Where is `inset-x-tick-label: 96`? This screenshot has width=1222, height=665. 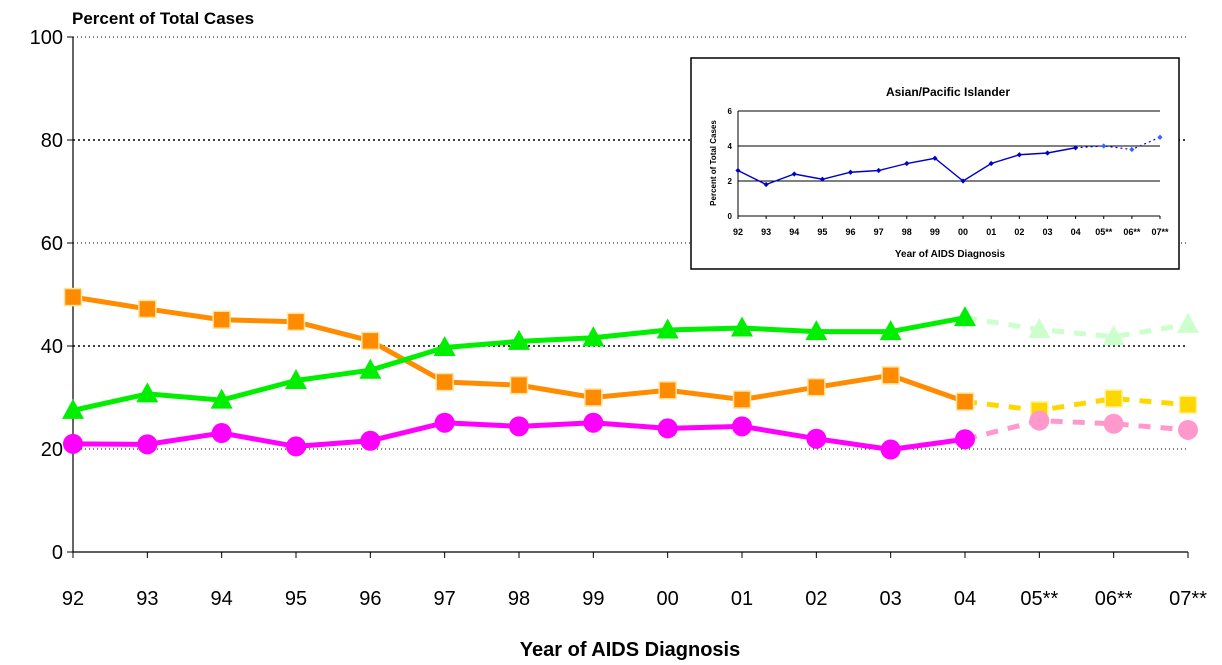 inset-x-tick-label: 96 is located at coordinates (851, 232).